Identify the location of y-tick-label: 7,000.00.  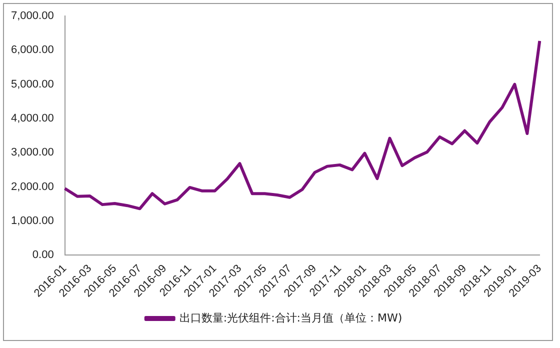
(32, 16).